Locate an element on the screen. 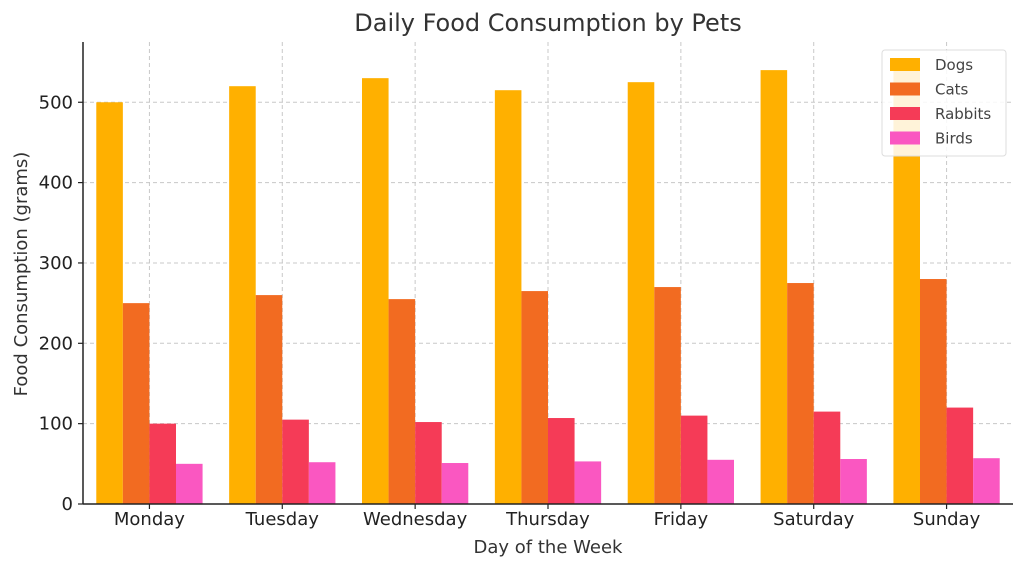 The height and width of the screenshot is (568, 1024). bar-cats-wednesday is located at coordinates (402, 401).